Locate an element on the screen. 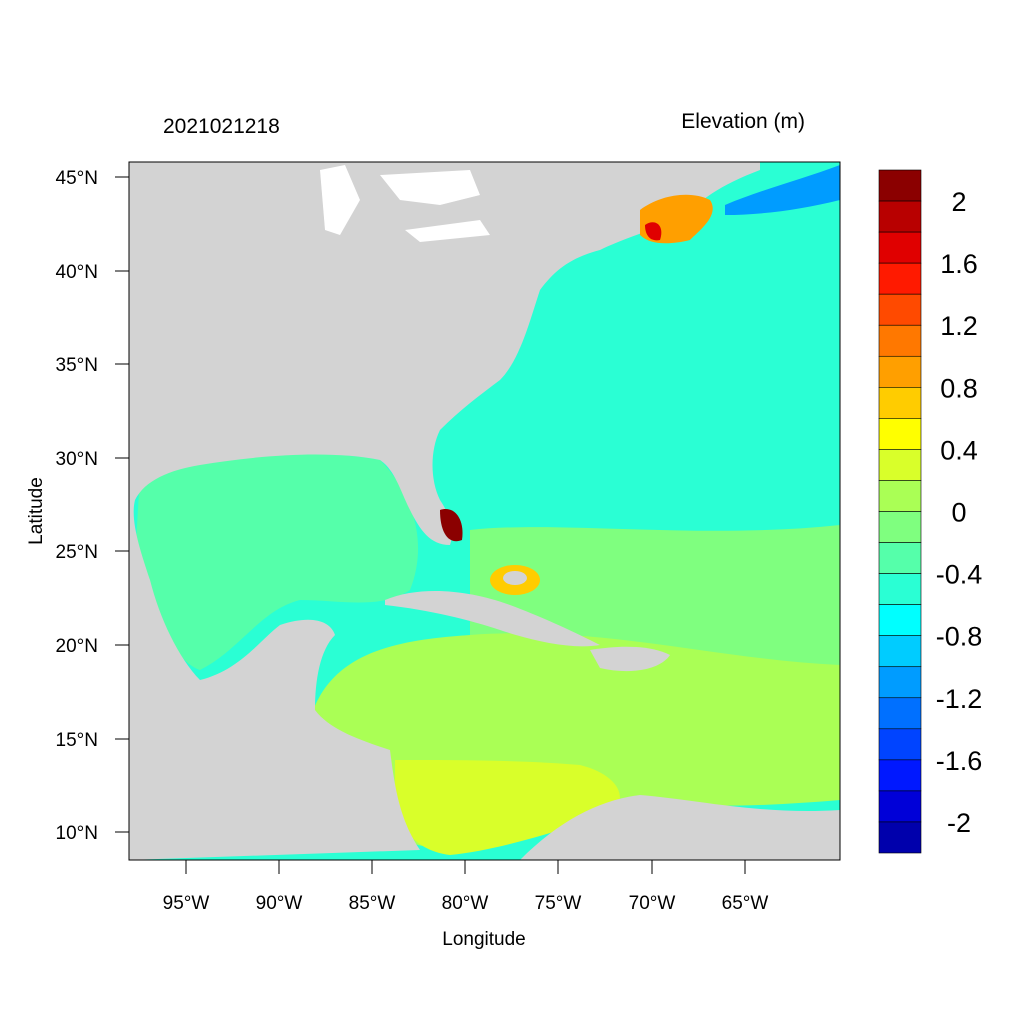 The width and height of the screenshot is (1024, 1024). south-america-land is located at coordinates (680, 827).